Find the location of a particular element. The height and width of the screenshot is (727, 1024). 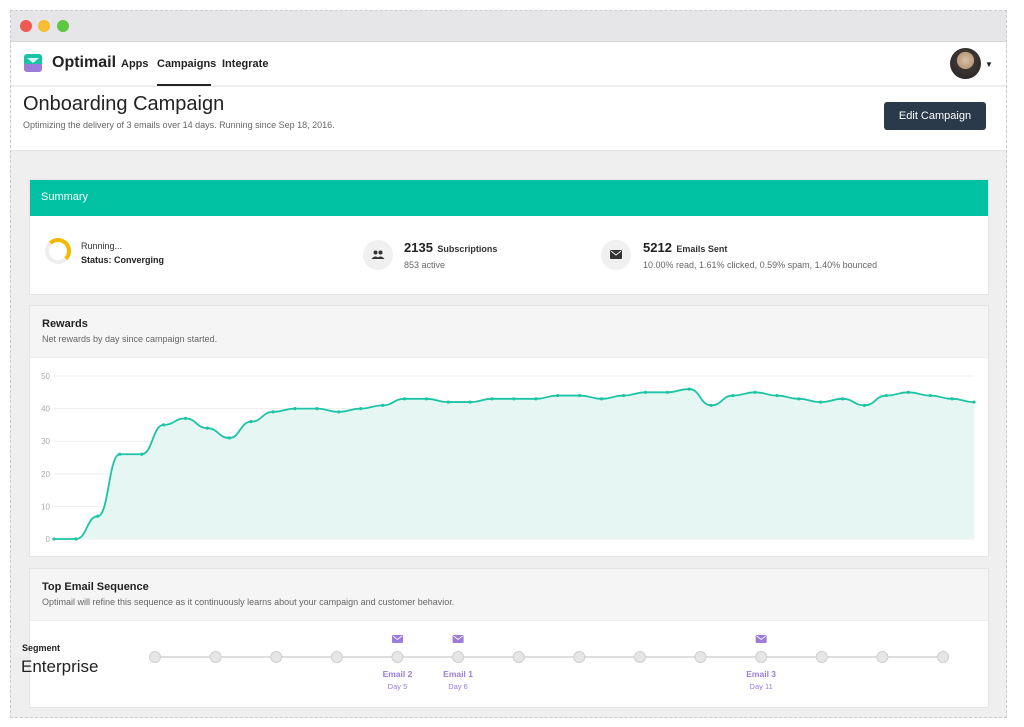

nav-link-campaigns: Campaigns is located at coordinates (187, 64).